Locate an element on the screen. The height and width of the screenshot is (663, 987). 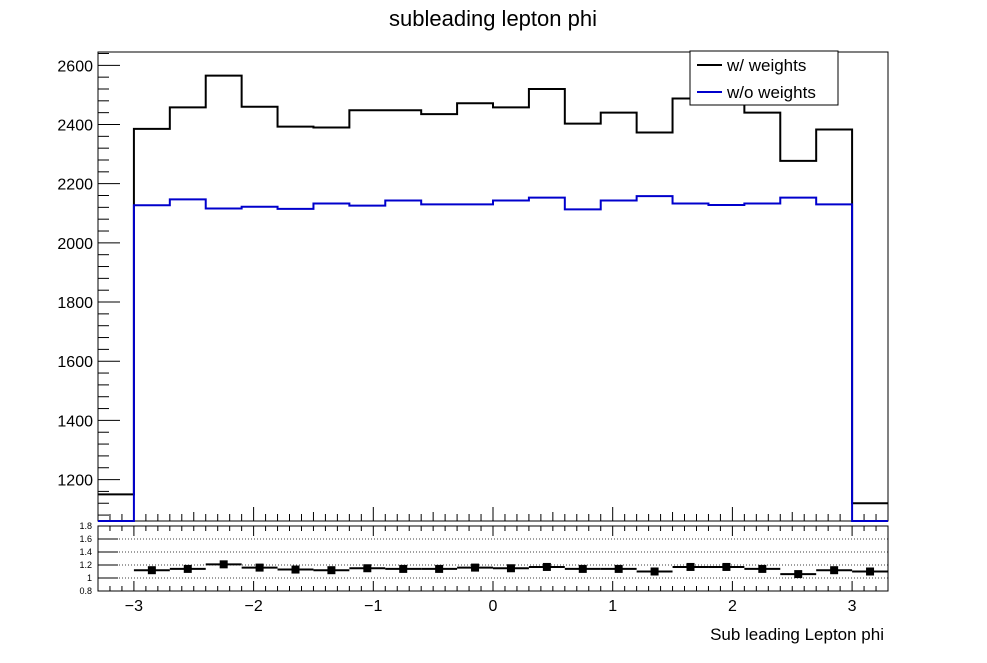
legend-entry-wo-weights: w/o weights is located at coordinates (771, 92).